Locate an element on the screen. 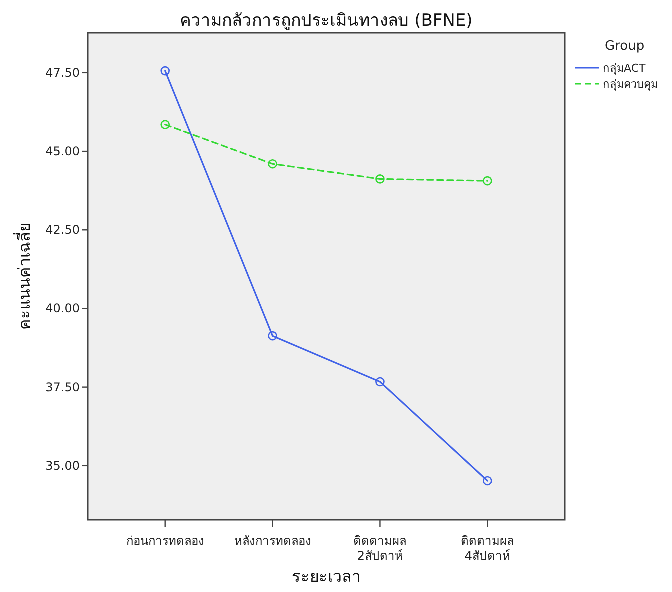 The width and height of the screenshot is (672, 592). x-tick-label: ติดตามผล 4สัปดาห์ is located at coordinates (487, 548).